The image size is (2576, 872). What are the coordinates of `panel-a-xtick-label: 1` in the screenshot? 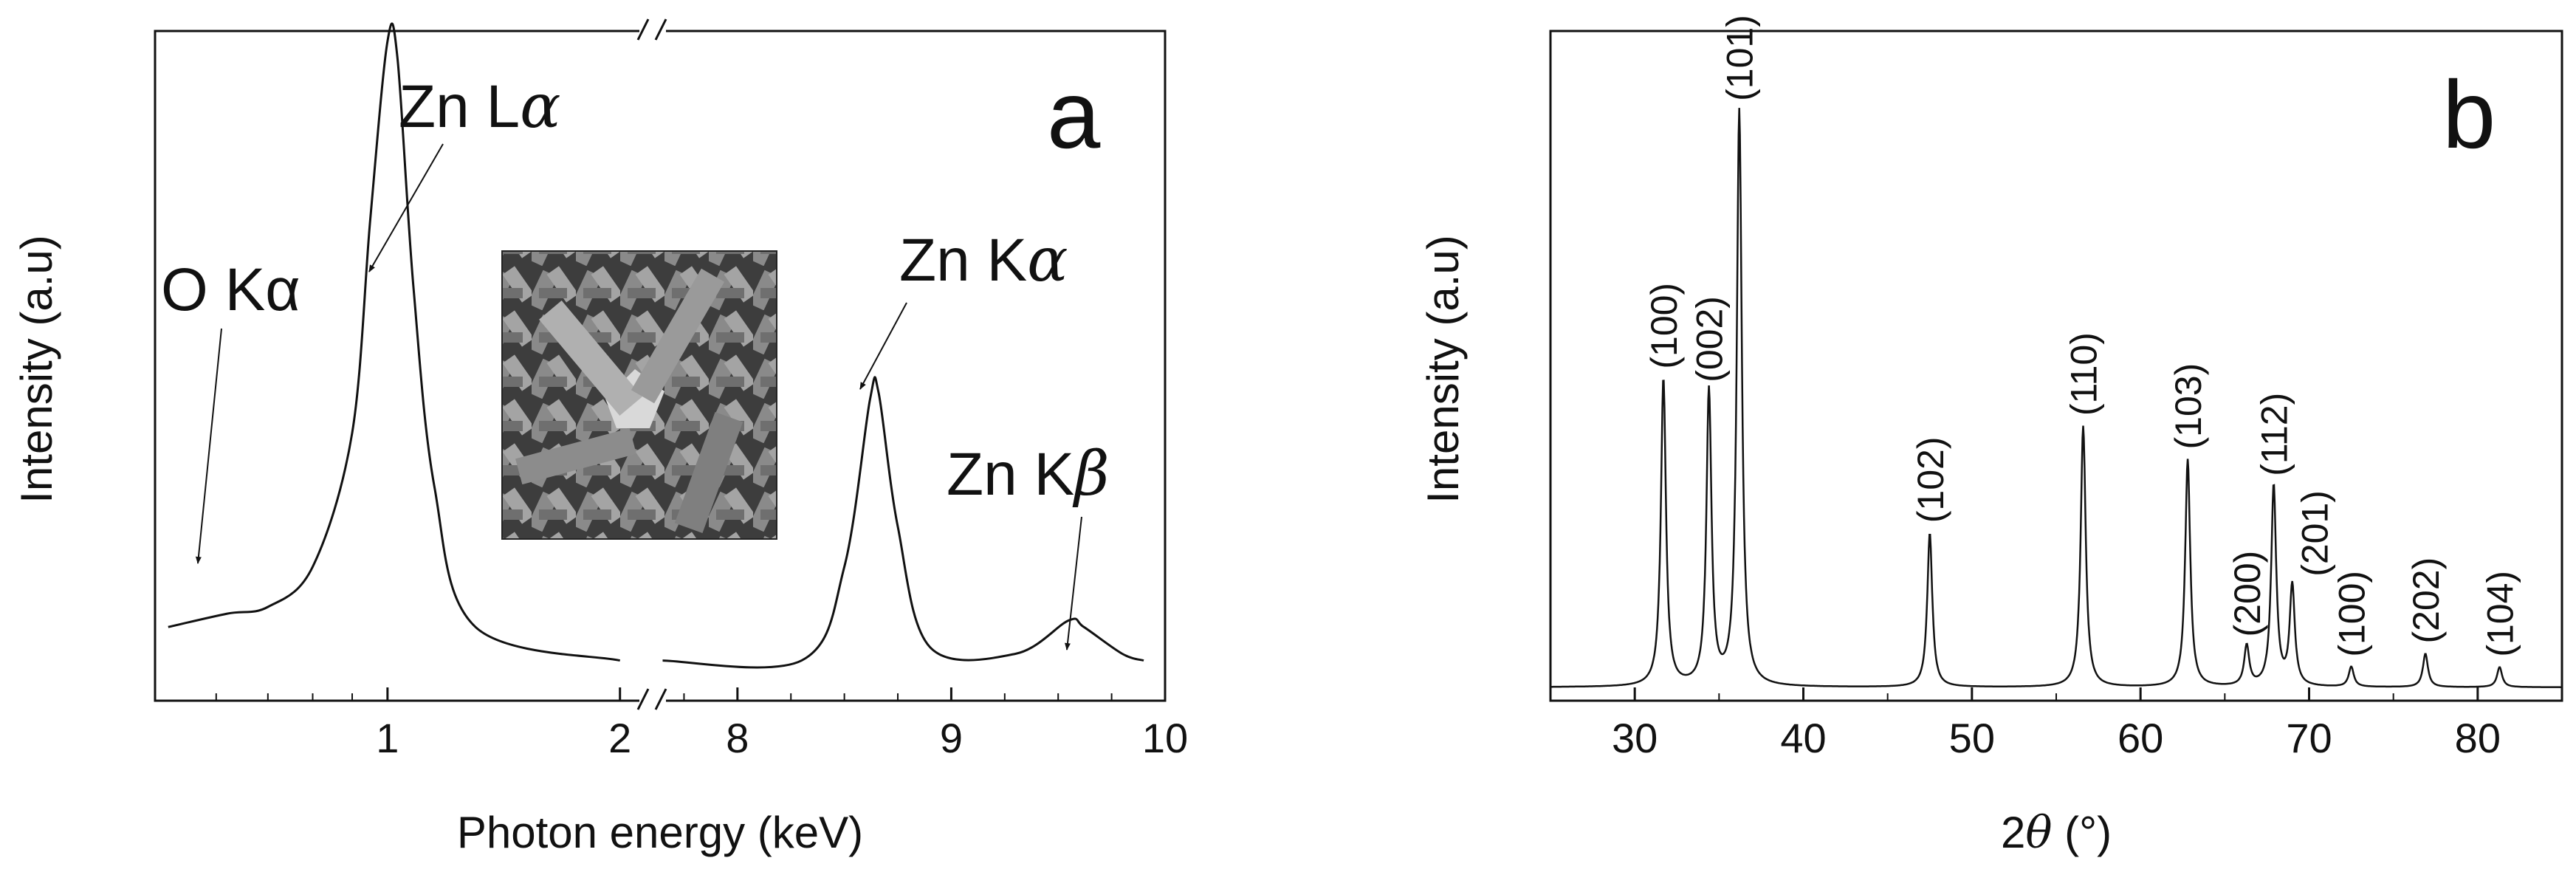 It's located at (387, 738).